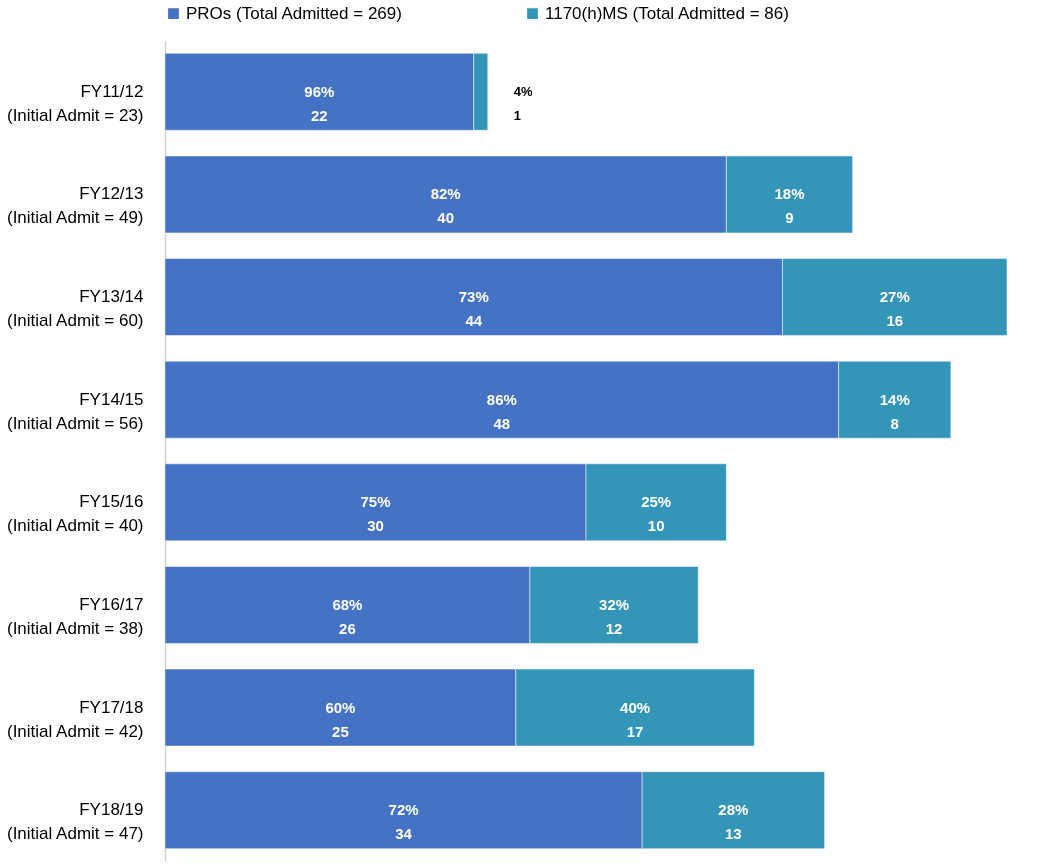  Describe the element at coordinates (347, 616) in the screenshot. I see `data-label: 68% 26` at that location.